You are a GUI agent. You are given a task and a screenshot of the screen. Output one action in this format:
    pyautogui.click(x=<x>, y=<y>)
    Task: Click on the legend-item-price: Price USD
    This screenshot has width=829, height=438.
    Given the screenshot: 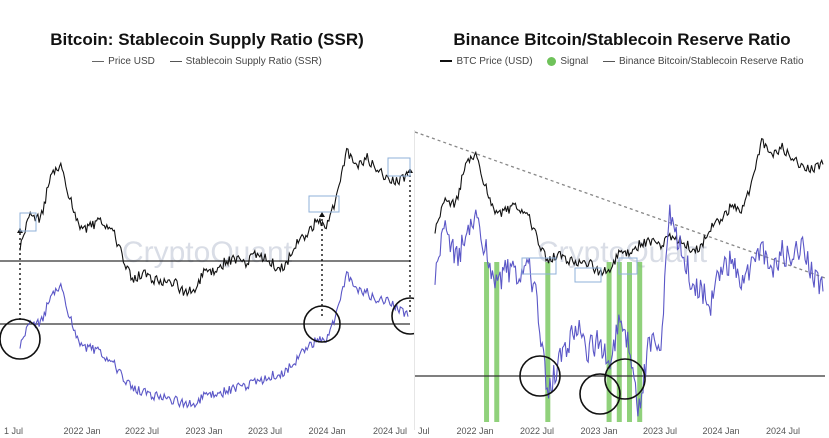 What is the action you would take?
    pyautogui.click(x=123, y=61)
    